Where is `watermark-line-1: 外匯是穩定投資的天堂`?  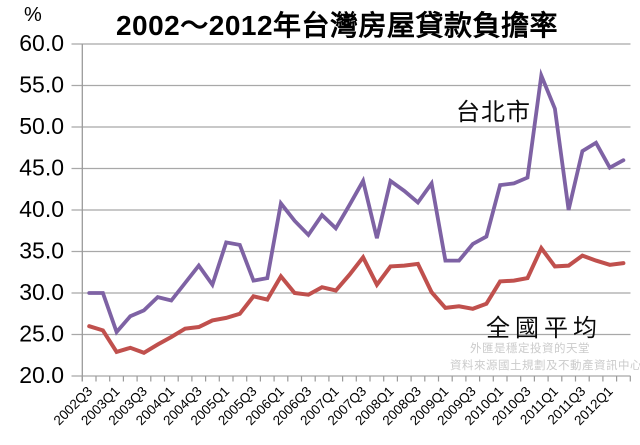
watermark-line-1: 外匯是穩定投資的天堂 is located at coordinates (530, 349).